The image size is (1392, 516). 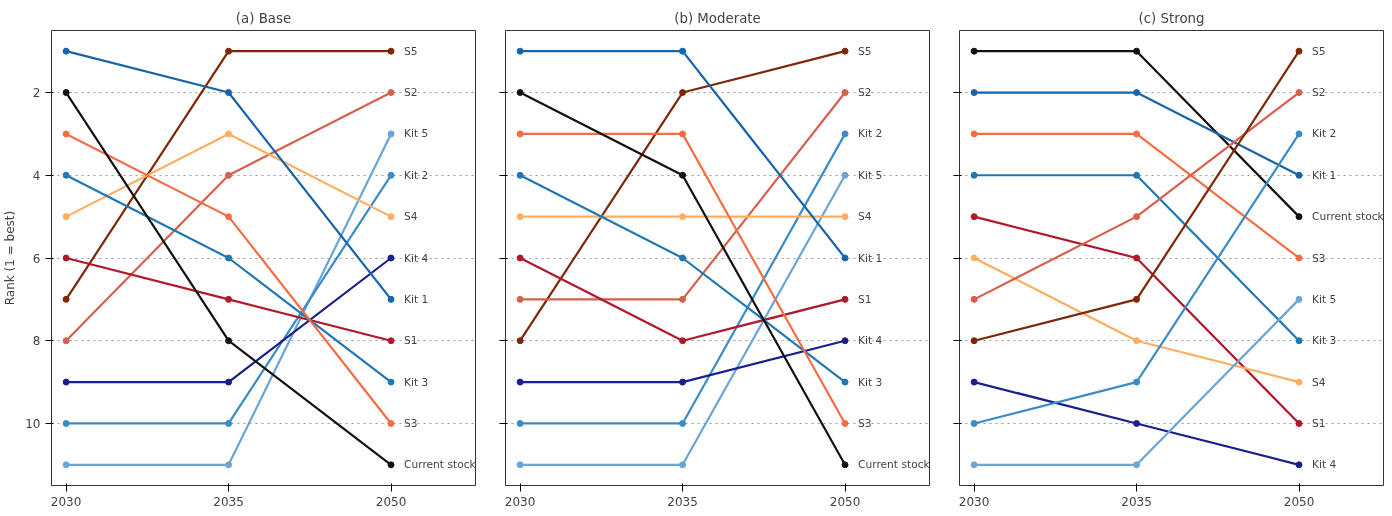 I want to click on x-tick-label: 2050, so click(x=1299, y=501).